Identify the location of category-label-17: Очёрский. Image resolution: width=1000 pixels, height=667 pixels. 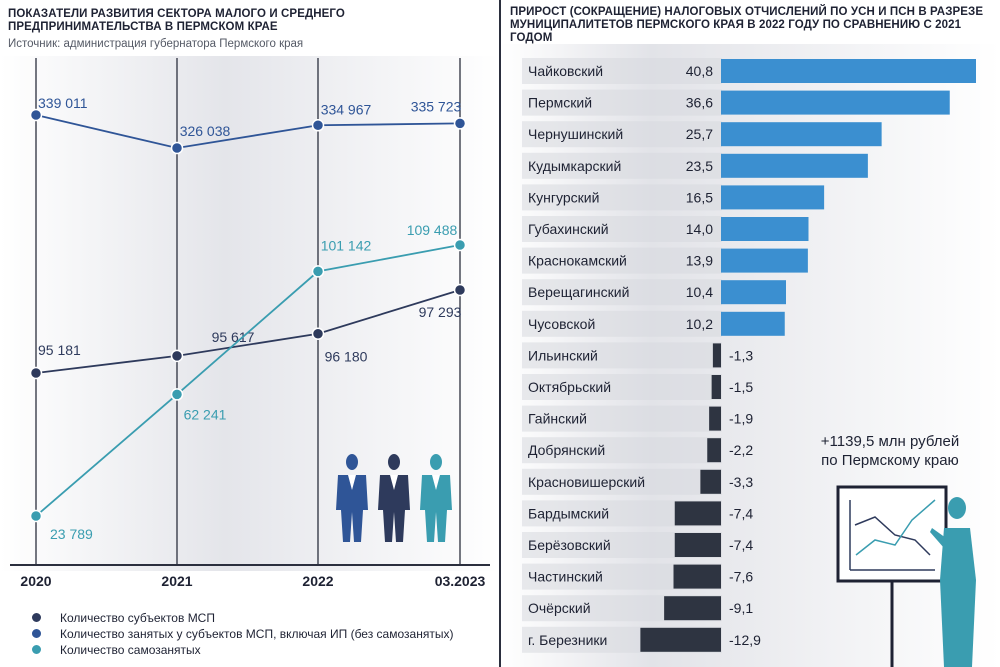
(559, 608).